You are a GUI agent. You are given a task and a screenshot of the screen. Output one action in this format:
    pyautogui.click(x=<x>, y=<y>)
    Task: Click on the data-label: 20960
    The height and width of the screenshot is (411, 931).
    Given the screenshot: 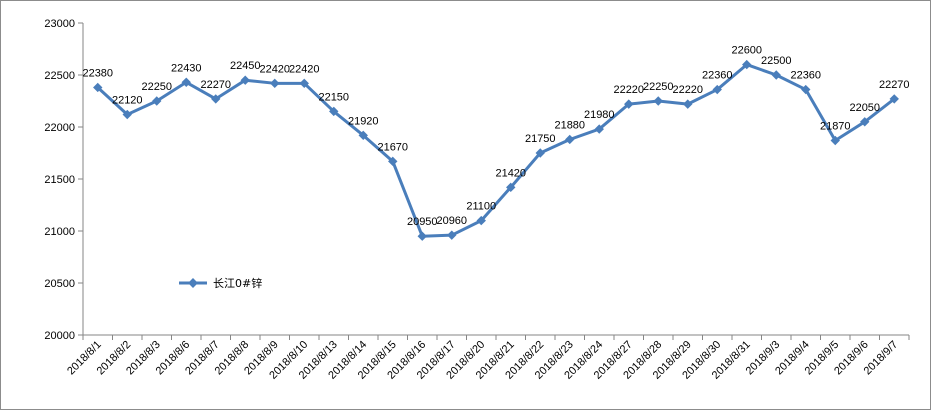 What is the action you would take?
    pyautogui.click(x=451, y=221)
    